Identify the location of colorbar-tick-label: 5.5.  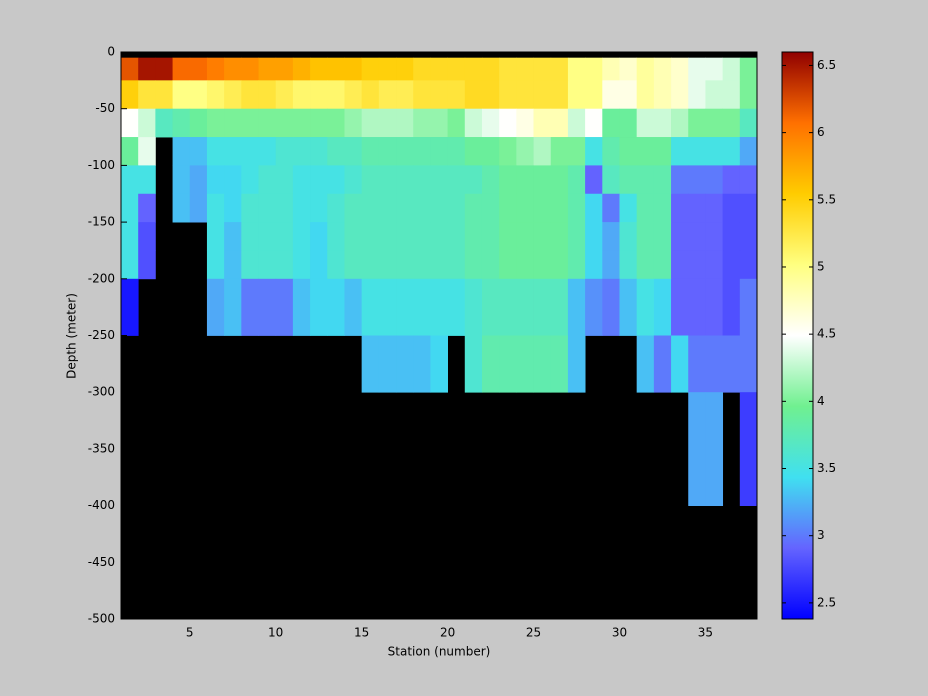
(826, 199).